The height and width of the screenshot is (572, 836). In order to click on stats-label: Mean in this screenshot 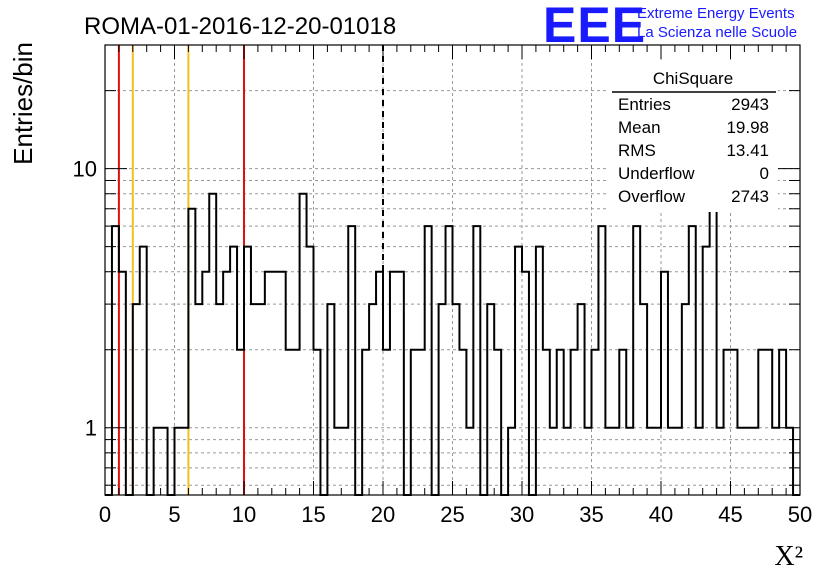, I will do `click(639, 127)`.